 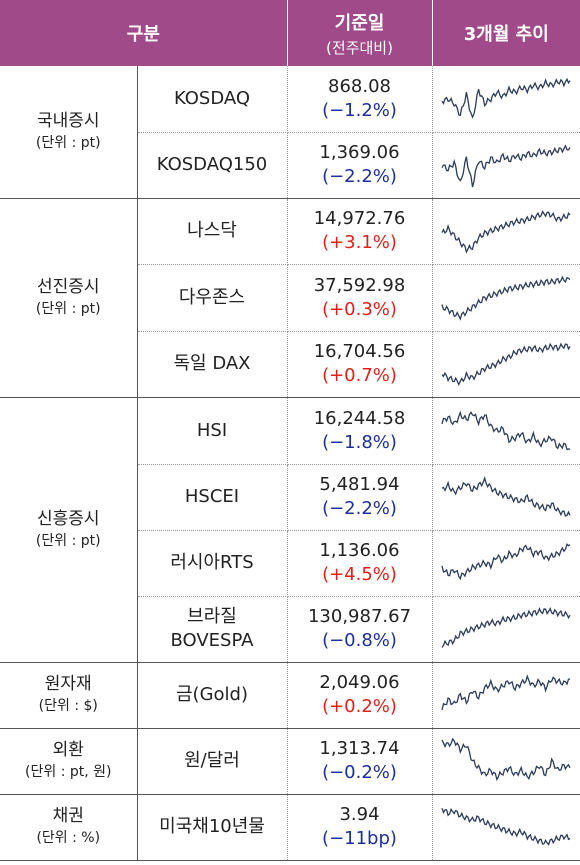 I want to click on table-row: 다우존스 37,592.98 (+0.3%), so click(x=290, y=298).